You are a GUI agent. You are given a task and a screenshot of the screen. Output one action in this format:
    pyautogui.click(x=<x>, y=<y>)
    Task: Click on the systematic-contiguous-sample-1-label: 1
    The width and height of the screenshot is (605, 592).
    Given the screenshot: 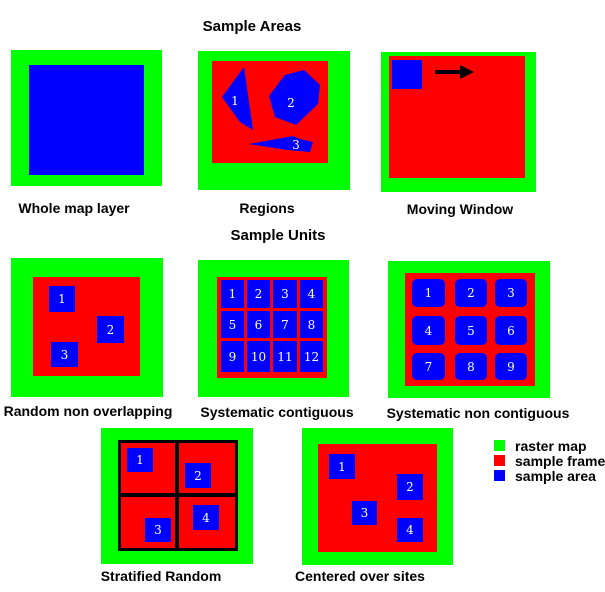 What is the action you would take?
    pyautogui.click(x=232, y=294)
    